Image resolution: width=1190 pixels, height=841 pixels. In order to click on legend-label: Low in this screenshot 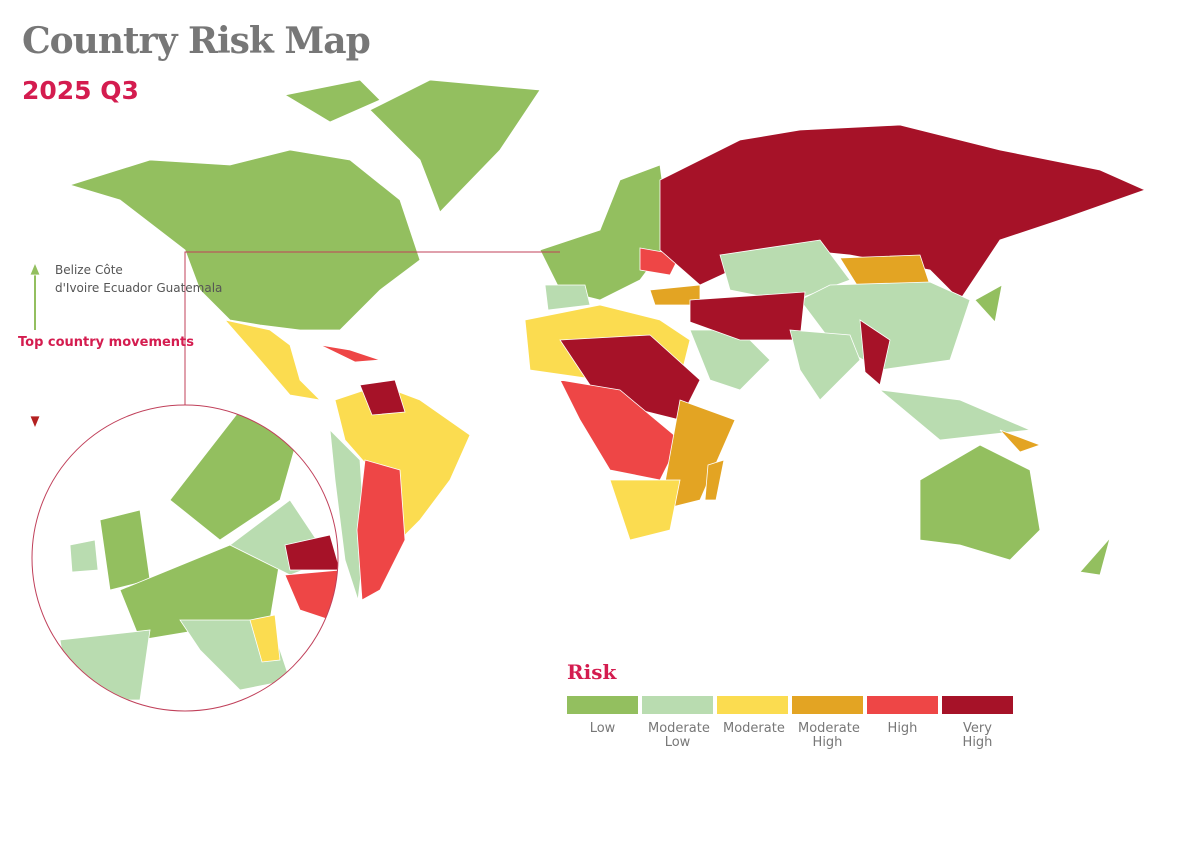, I will do `click(602, 728)`.